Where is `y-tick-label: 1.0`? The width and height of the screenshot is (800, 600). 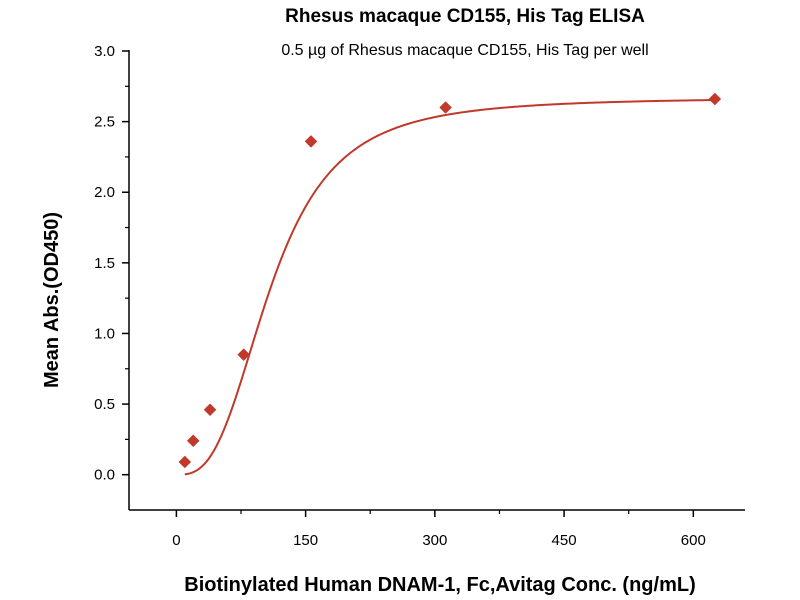 y-tick-label: 1.0 is located at coordinates (104, 333).